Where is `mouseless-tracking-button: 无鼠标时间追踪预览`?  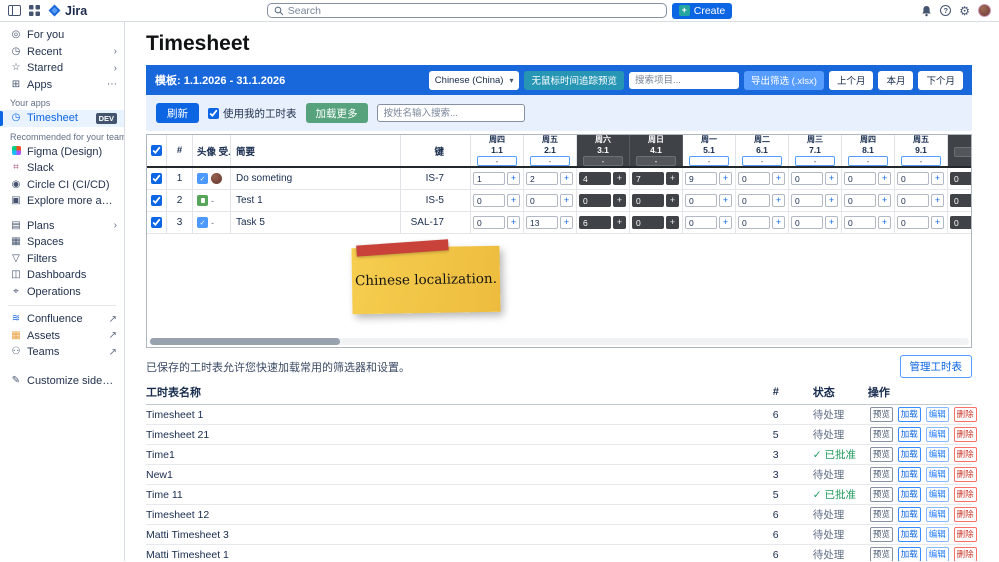 mouseless-tracking-button: 无鼠标时间追踪预览 is located at coordinates (574, 80).